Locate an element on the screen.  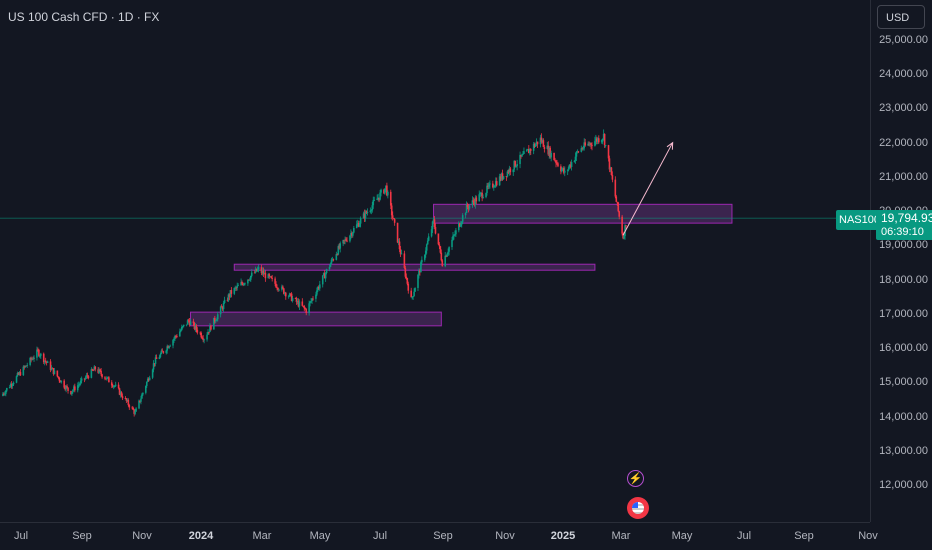
currency-button: USD is located at coordinates (901, 17).